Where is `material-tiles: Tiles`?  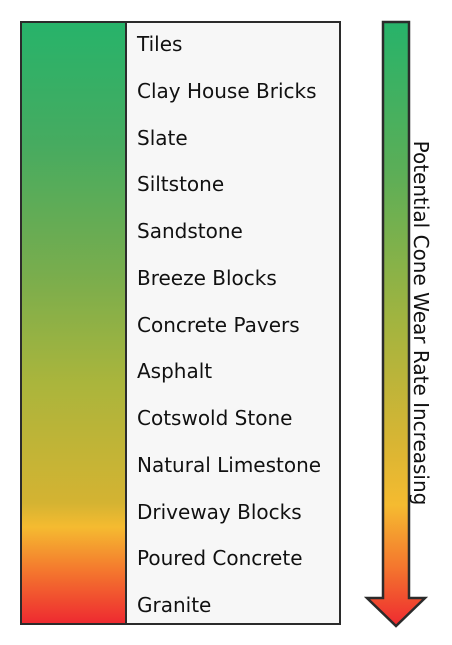
material-tiles: Tiles is located at coordinates (160, 44).